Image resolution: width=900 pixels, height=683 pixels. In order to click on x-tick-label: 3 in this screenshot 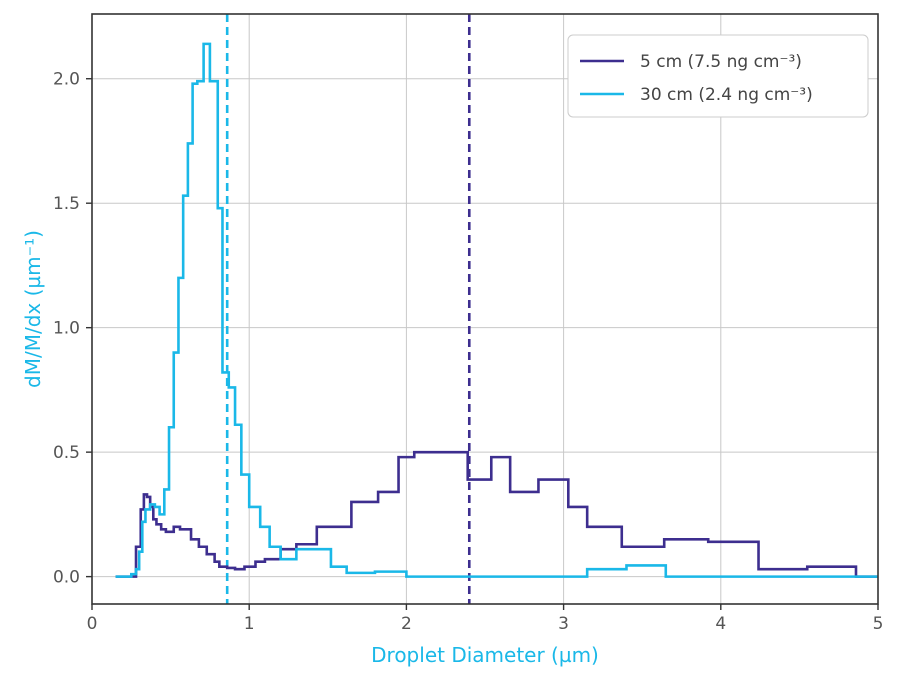, I will do `click(563, 624)`.